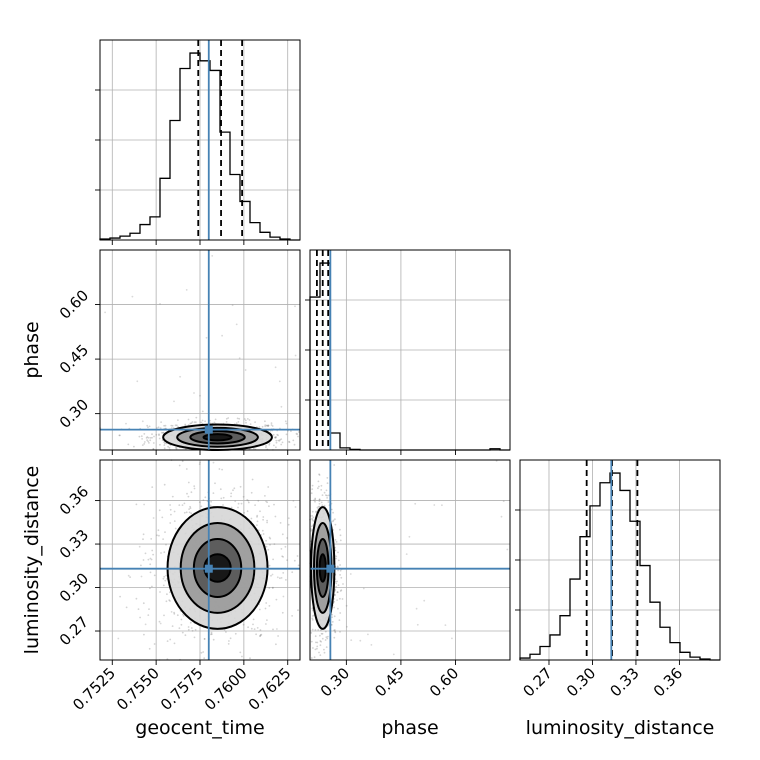  Describe the element at coordinates (330, 568) in the screenshot. I see `truth-marker` at that location.